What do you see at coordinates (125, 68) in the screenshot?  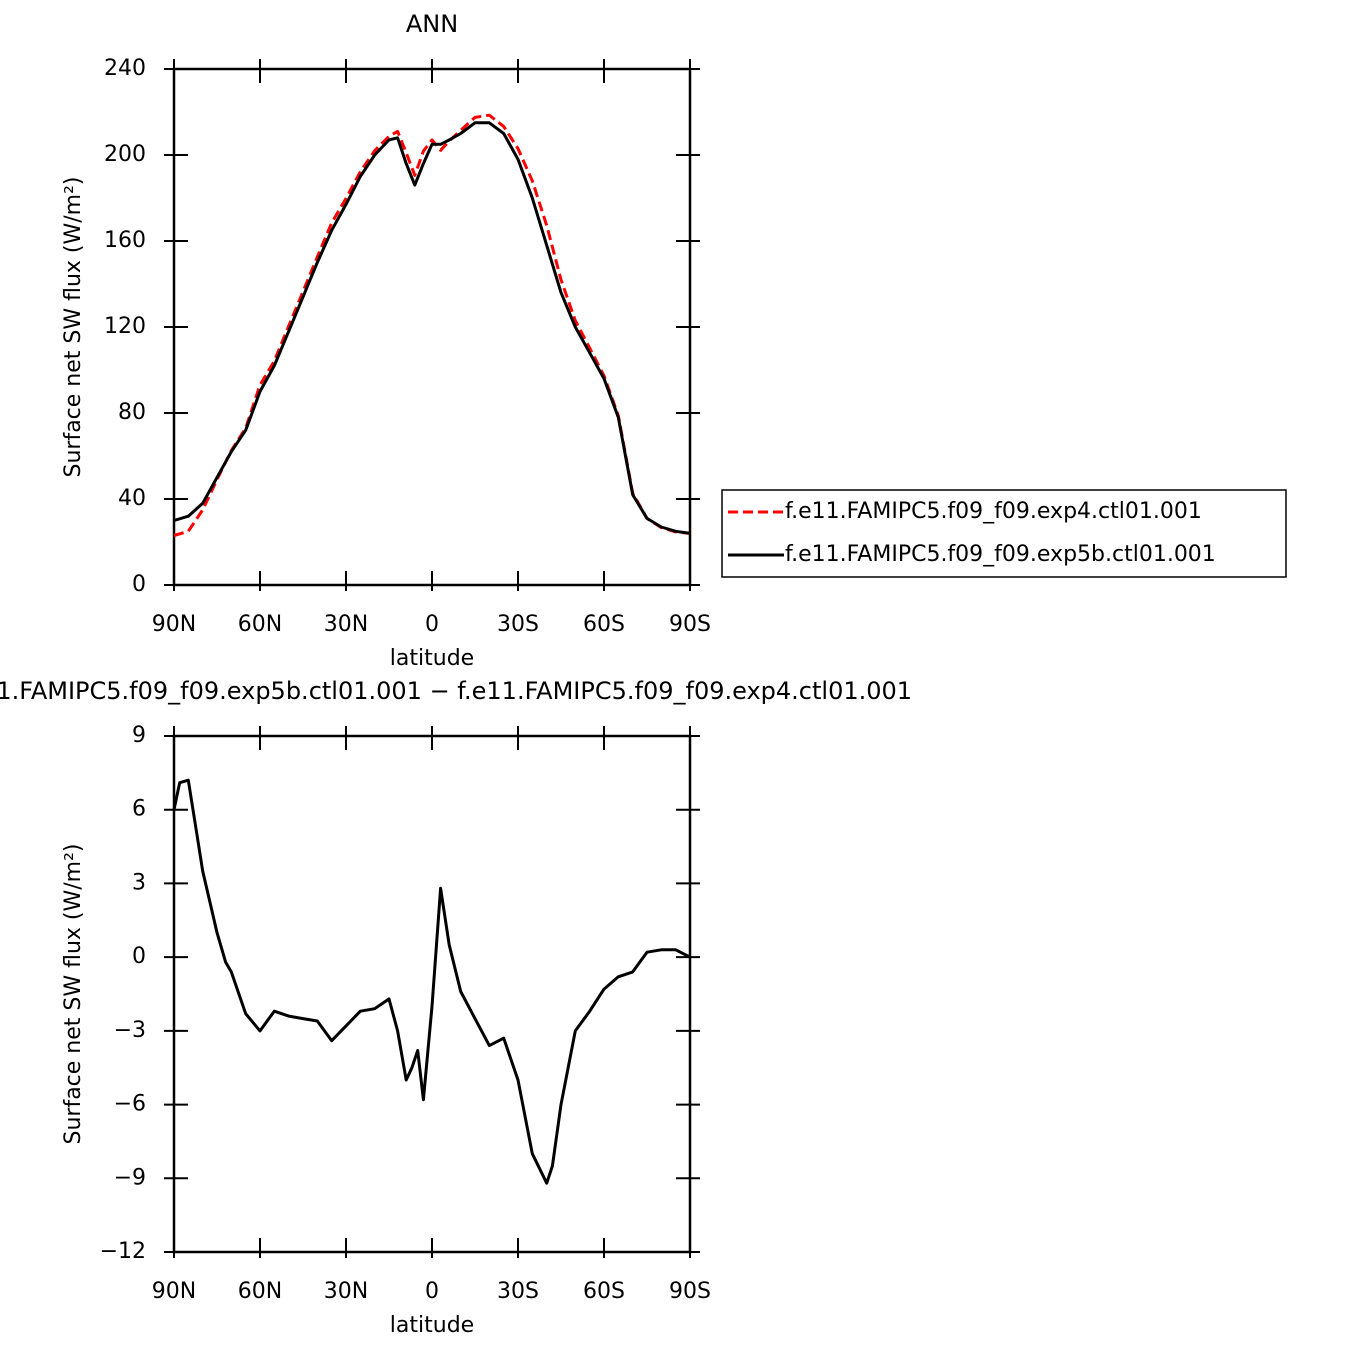 I see `y-tick-label: 240` at bounding box center [125, 68].